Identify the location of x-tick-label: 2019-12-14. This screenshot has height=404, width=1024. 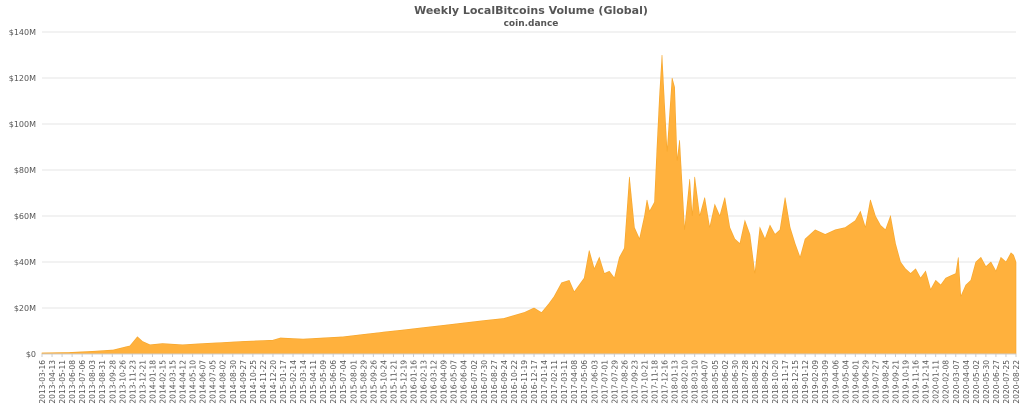
(926, 382).